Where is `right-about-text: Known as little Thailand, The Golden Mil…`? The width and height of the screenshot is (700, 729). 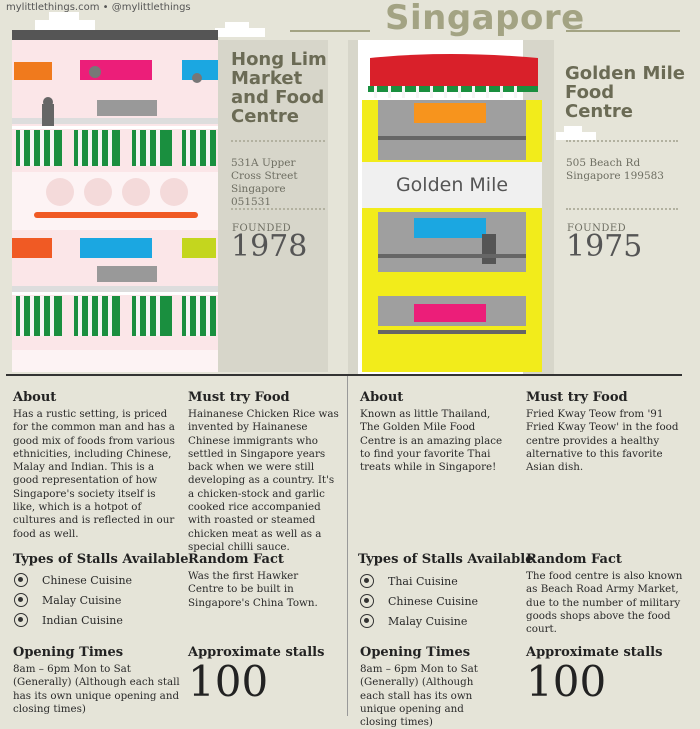
right-about-text: Known as little Thailand, The Golden Mil… is located at coordinates (431, 441).